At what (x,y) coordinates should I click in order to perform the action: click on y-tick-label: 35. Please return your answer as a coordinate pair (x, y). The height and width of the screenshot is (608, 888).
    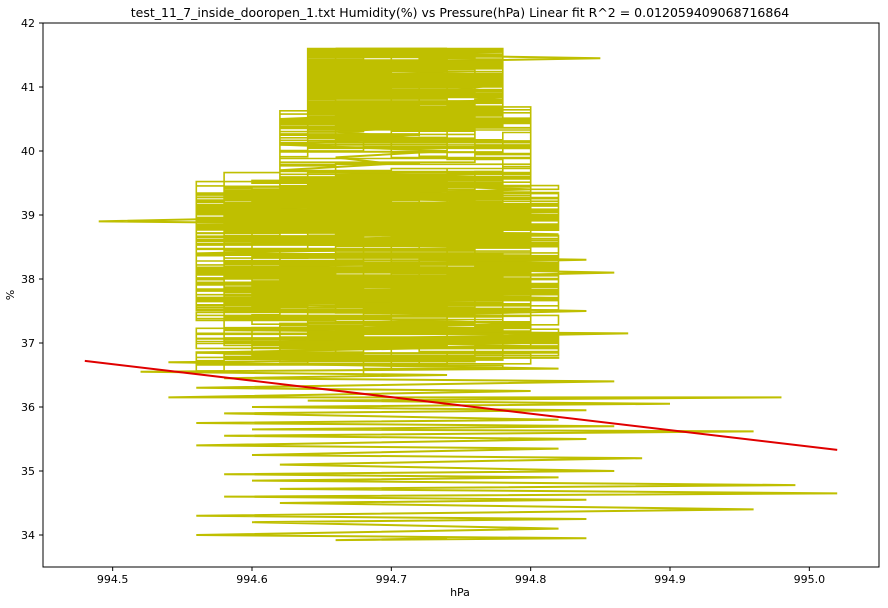
    Looking at the image, I should click on (28, 471).